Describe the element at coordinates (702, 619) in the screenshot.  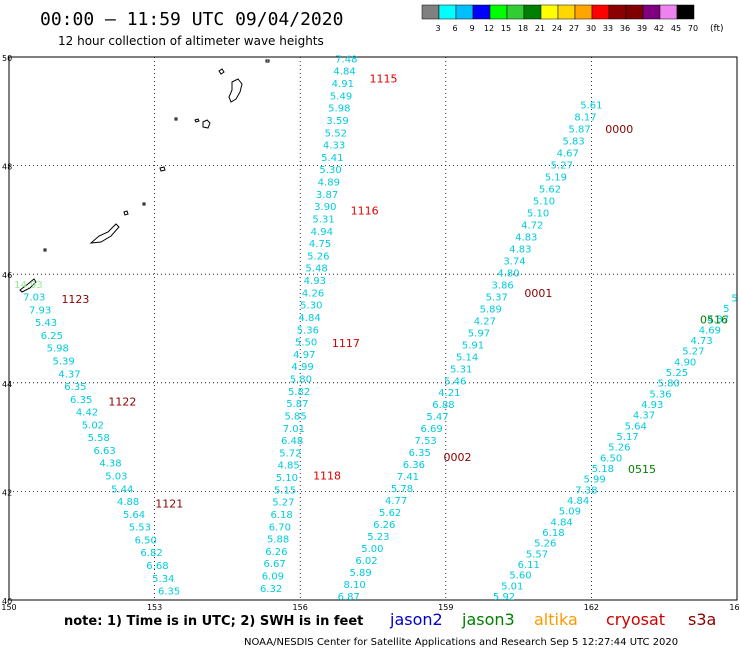
I see `legend-entry: s3a` at that location.